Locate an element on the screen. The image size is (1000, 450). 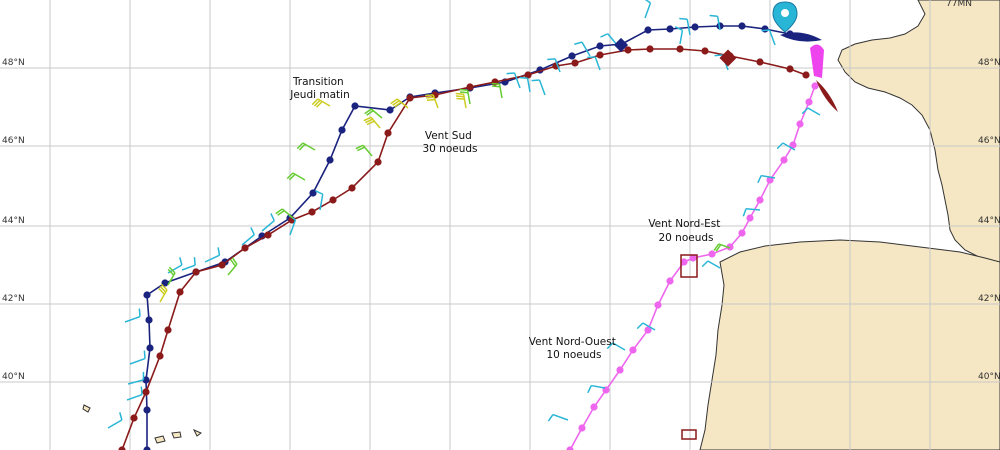
navy-diamond-marker is located at coordinates (621, 45).